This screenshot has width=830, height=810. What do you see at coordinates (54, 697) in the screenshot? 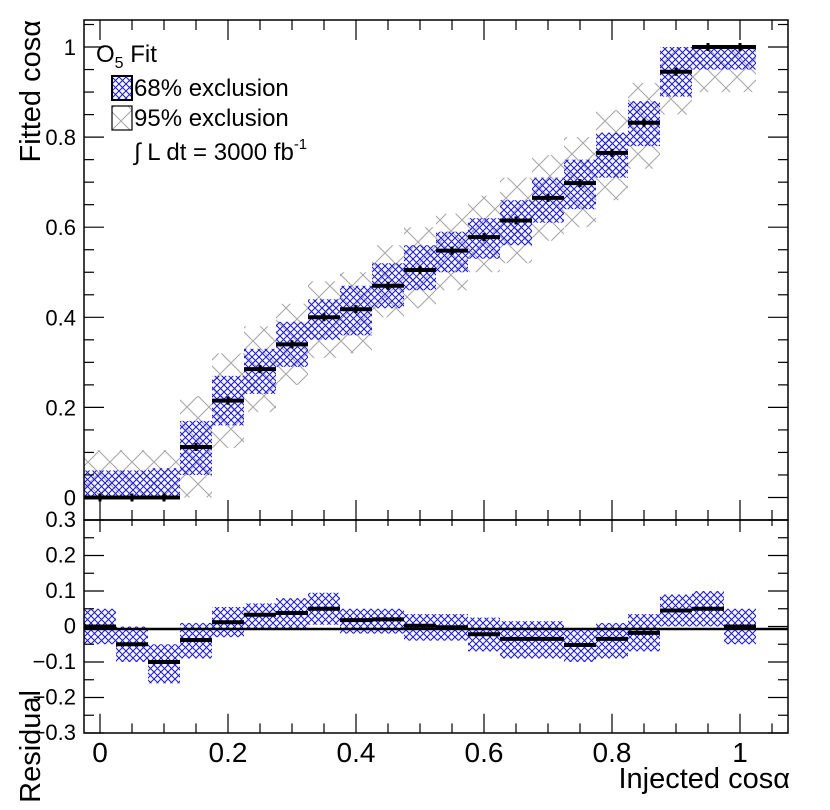
I see `residual-y-tick-label: −0.2` at bounding box center [54, 697].